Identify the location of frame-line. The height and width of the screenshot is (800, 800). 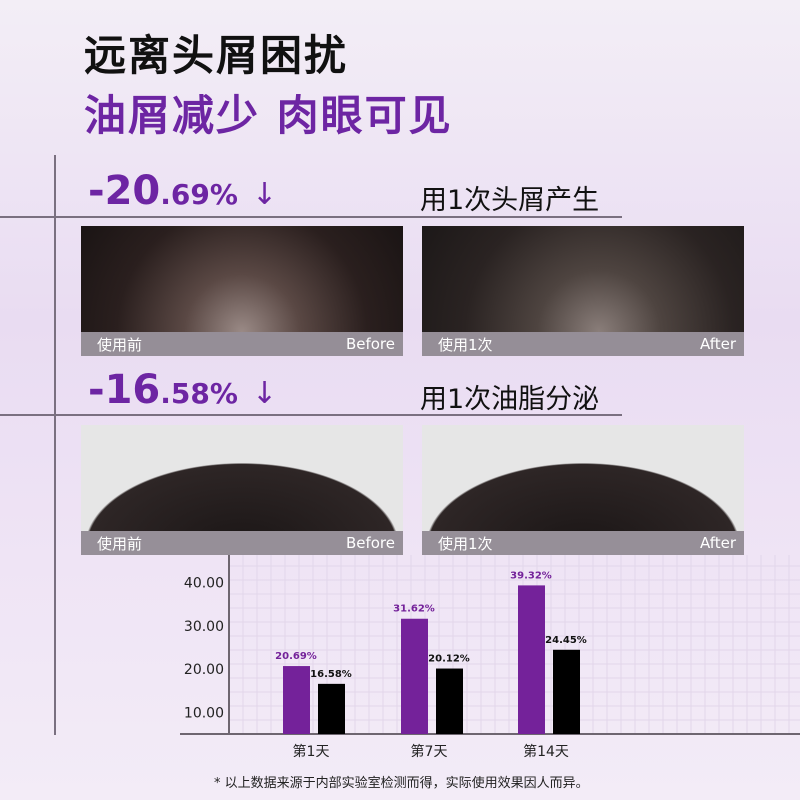
(55, 445).